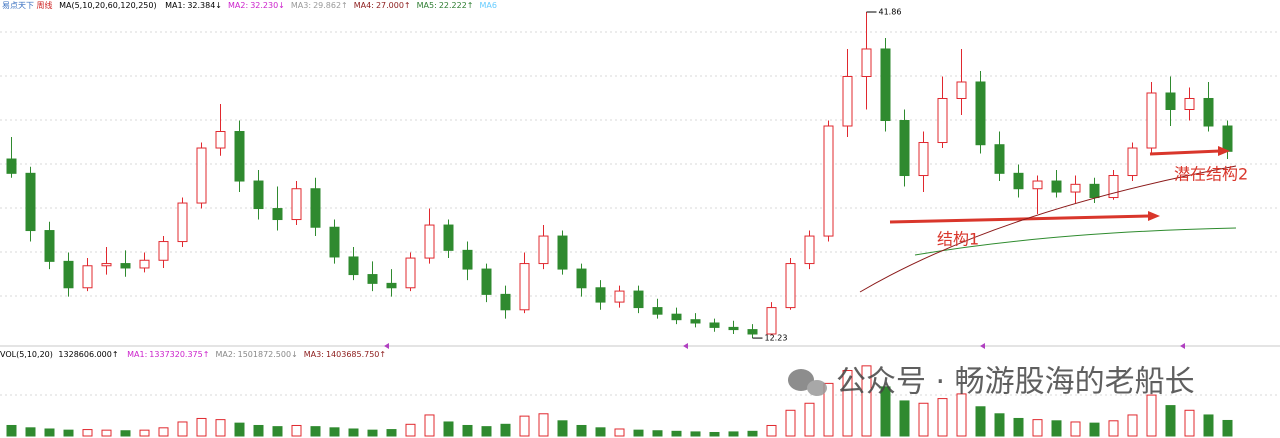 The width and height of the screenshot is (1280, 438). What do you see at coordinates (776, 338) in the screenshot?
I see `low-label: 12.23` at bounding box center [776, 338].